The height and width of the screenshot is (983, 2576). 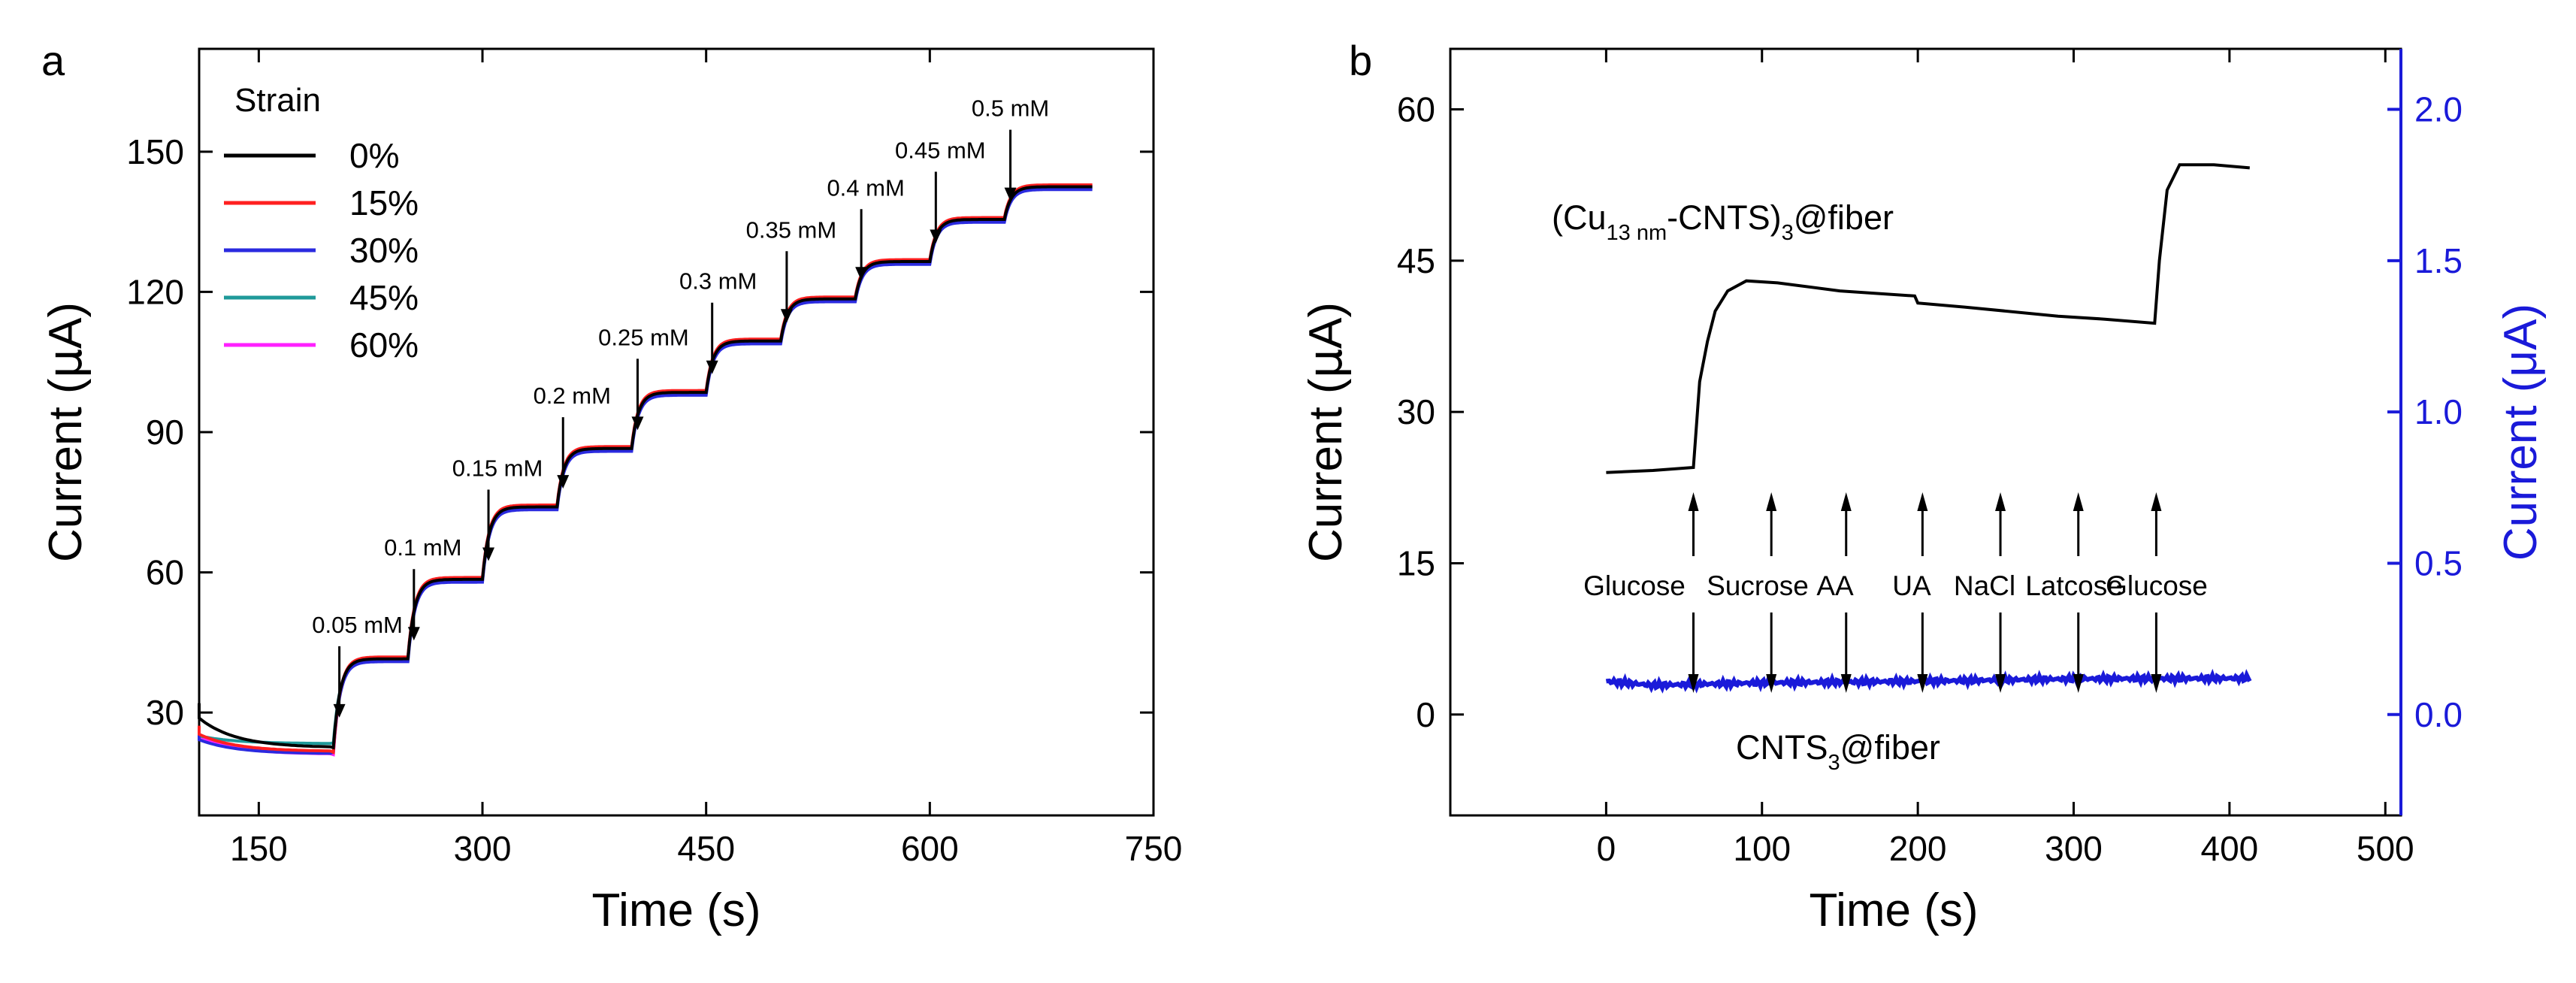 What do you see at coordinates (2074, 585) in the screenshot?
I see `addition-label: Latcose` at bounding box center [2074, 585].